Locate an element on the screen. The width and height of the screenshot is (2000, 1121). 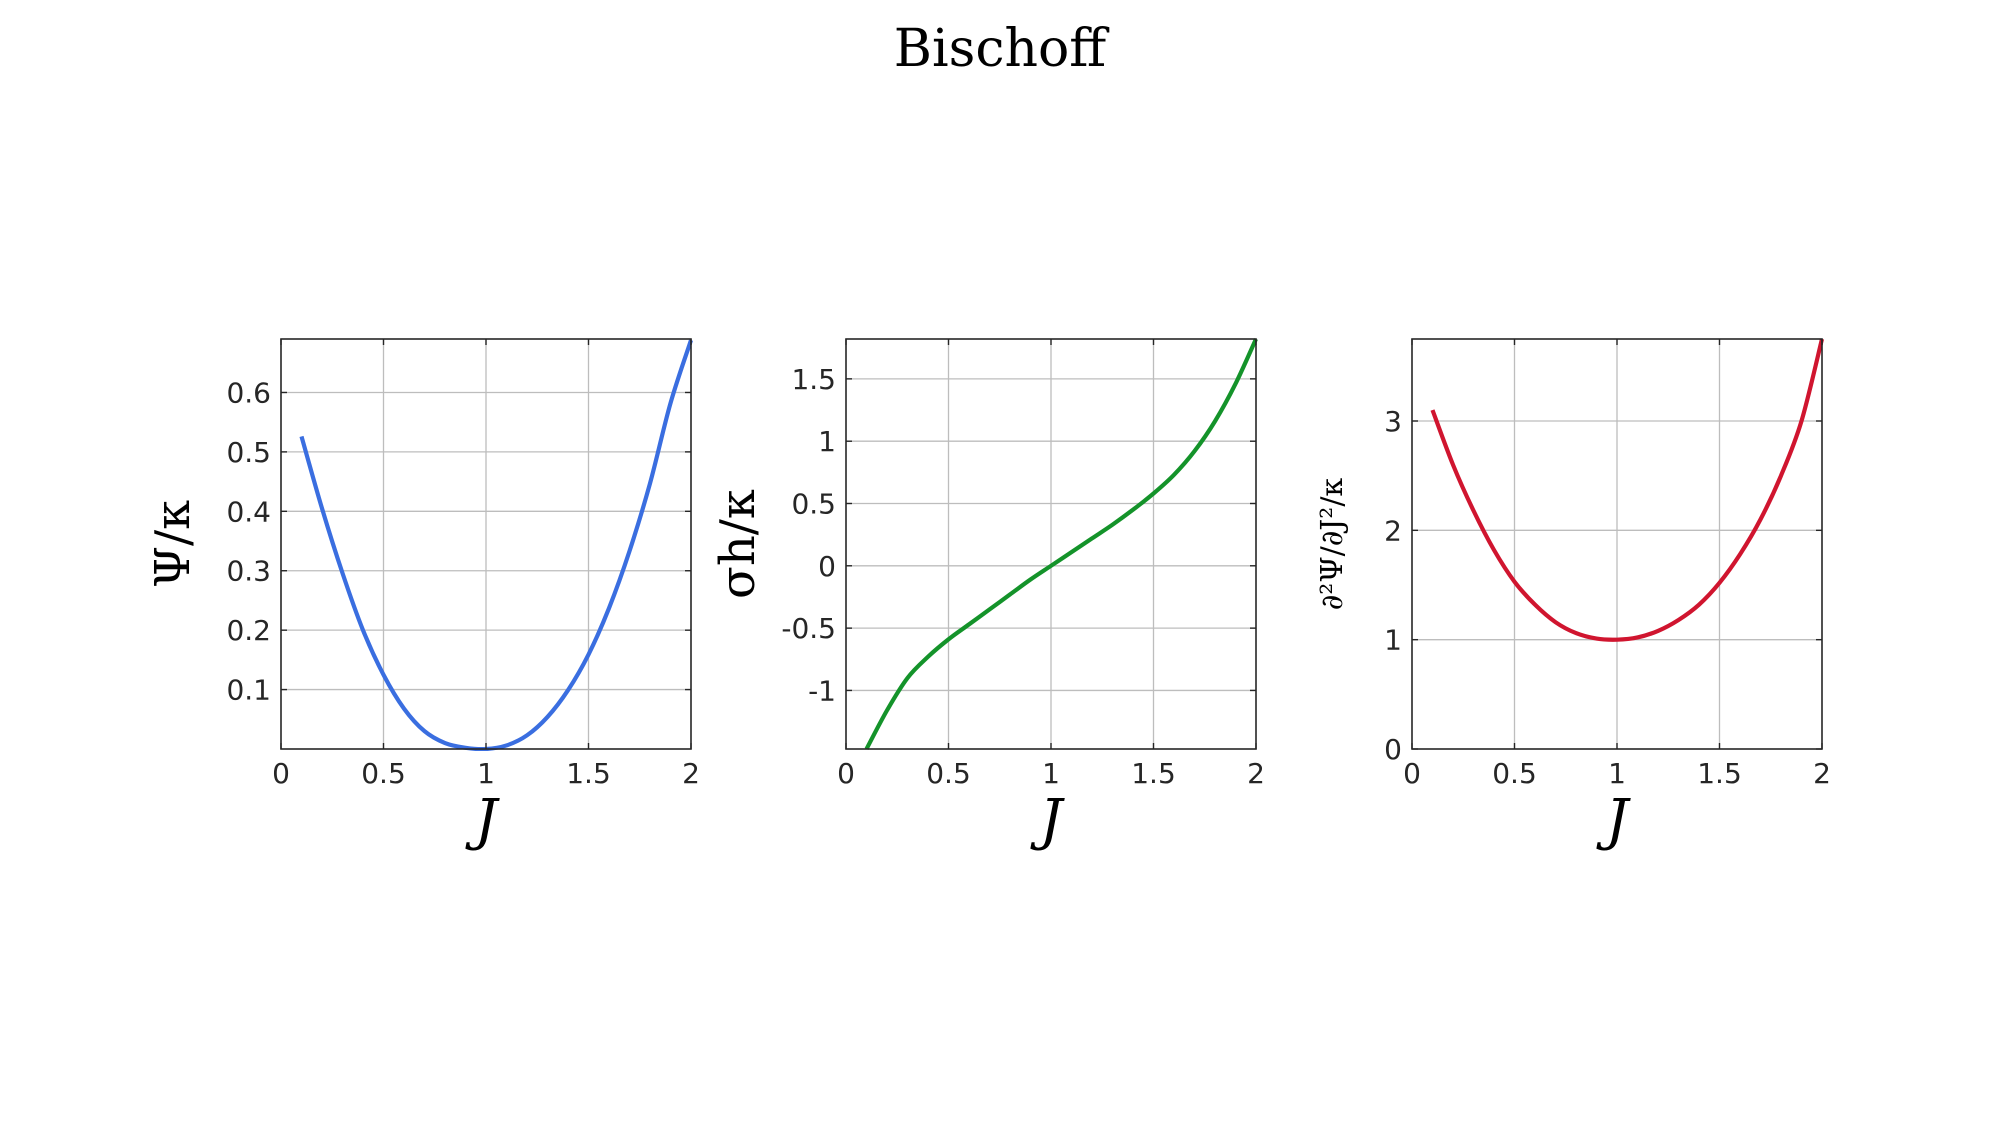
d2psi-ytick-label-1: 1 is located at coordinates (1393, 640).